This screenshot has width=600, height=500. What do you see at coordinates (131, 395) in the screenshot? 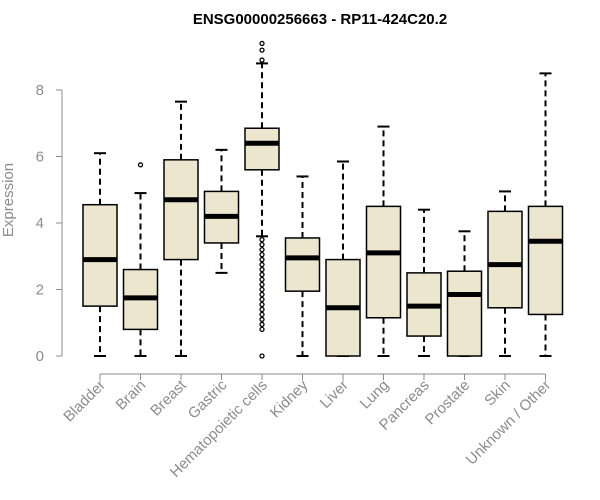
I see `x-tick-label: Brain` at bounding box center [131, 395].